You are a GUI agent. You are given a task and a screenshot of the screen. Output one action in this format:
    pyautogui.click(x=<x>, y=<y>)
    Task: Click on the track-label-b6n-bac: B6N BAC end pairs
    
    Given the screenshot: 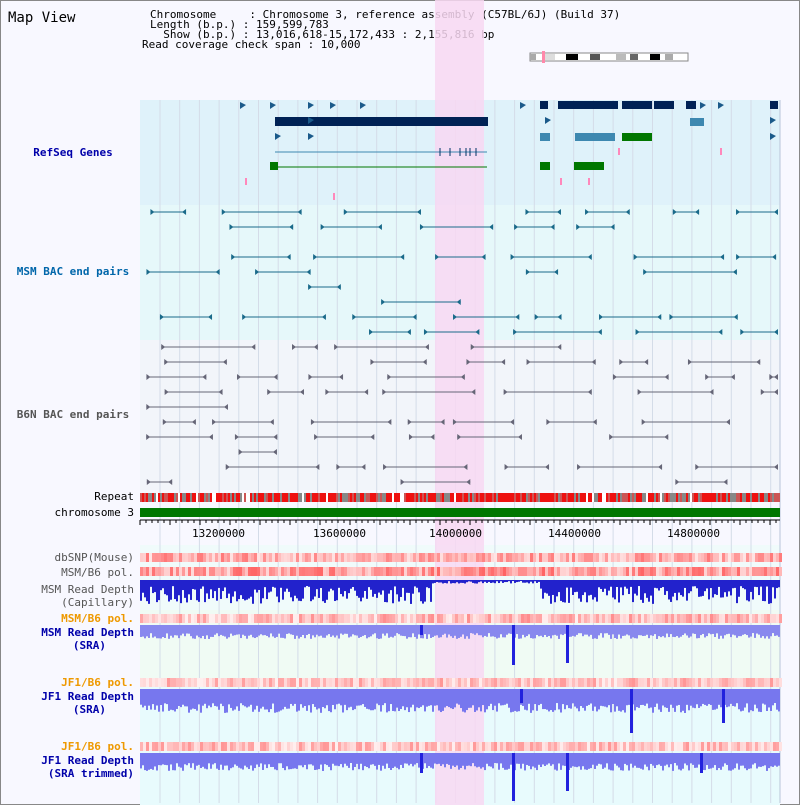 What is the action you would take?
    pyautogui.click(x=73, y=414)
    